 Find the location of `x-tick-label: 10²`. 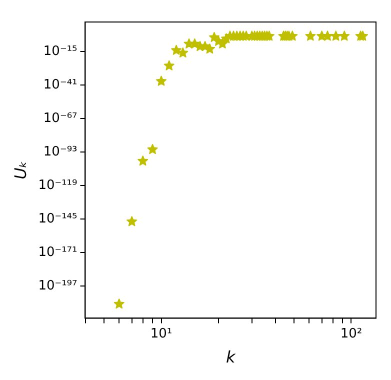

x-tick-label: 10² is located at coordinates (351, 334).